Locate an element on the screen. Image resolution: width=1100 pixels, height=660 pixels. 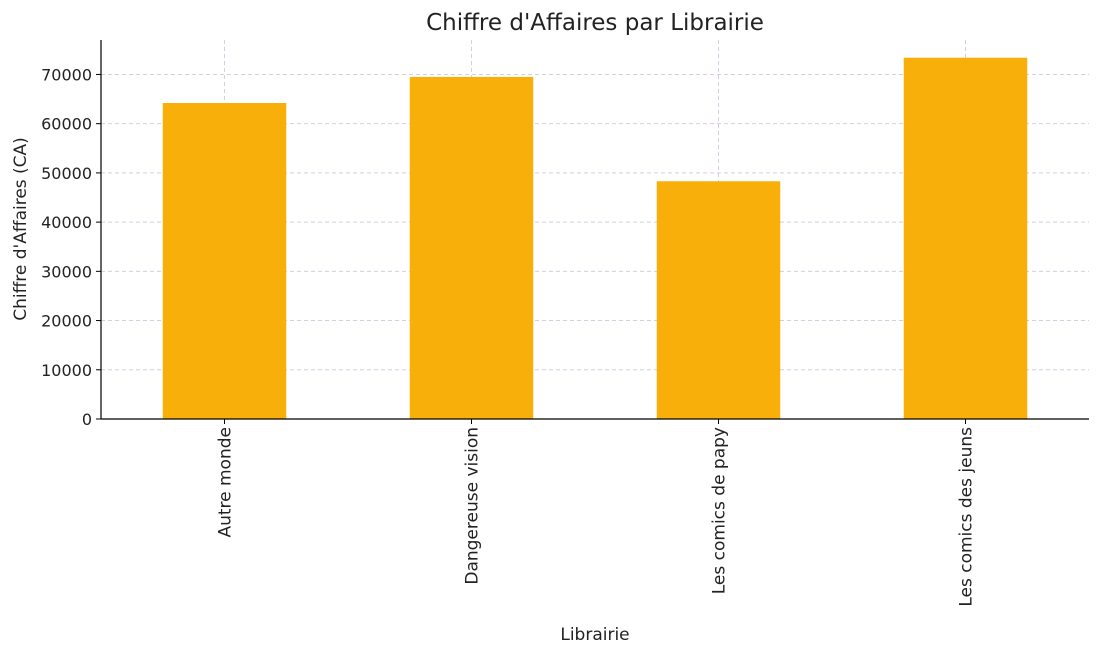
x-tick-label: Les comics de papy is located at coordinates (720, 510).